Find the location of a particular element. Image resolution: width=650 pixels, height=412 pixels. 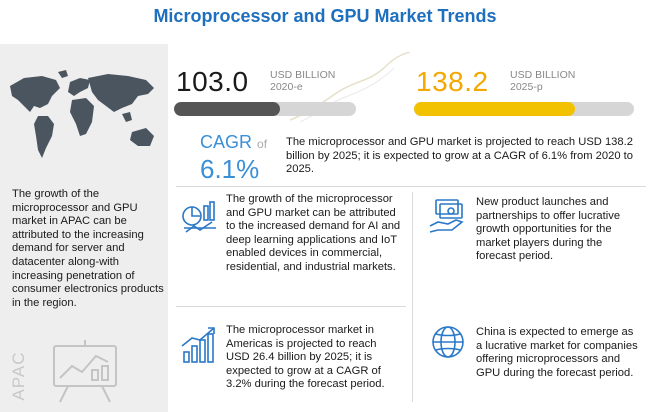

chart-board-icon is located at coordinates (85, 371).